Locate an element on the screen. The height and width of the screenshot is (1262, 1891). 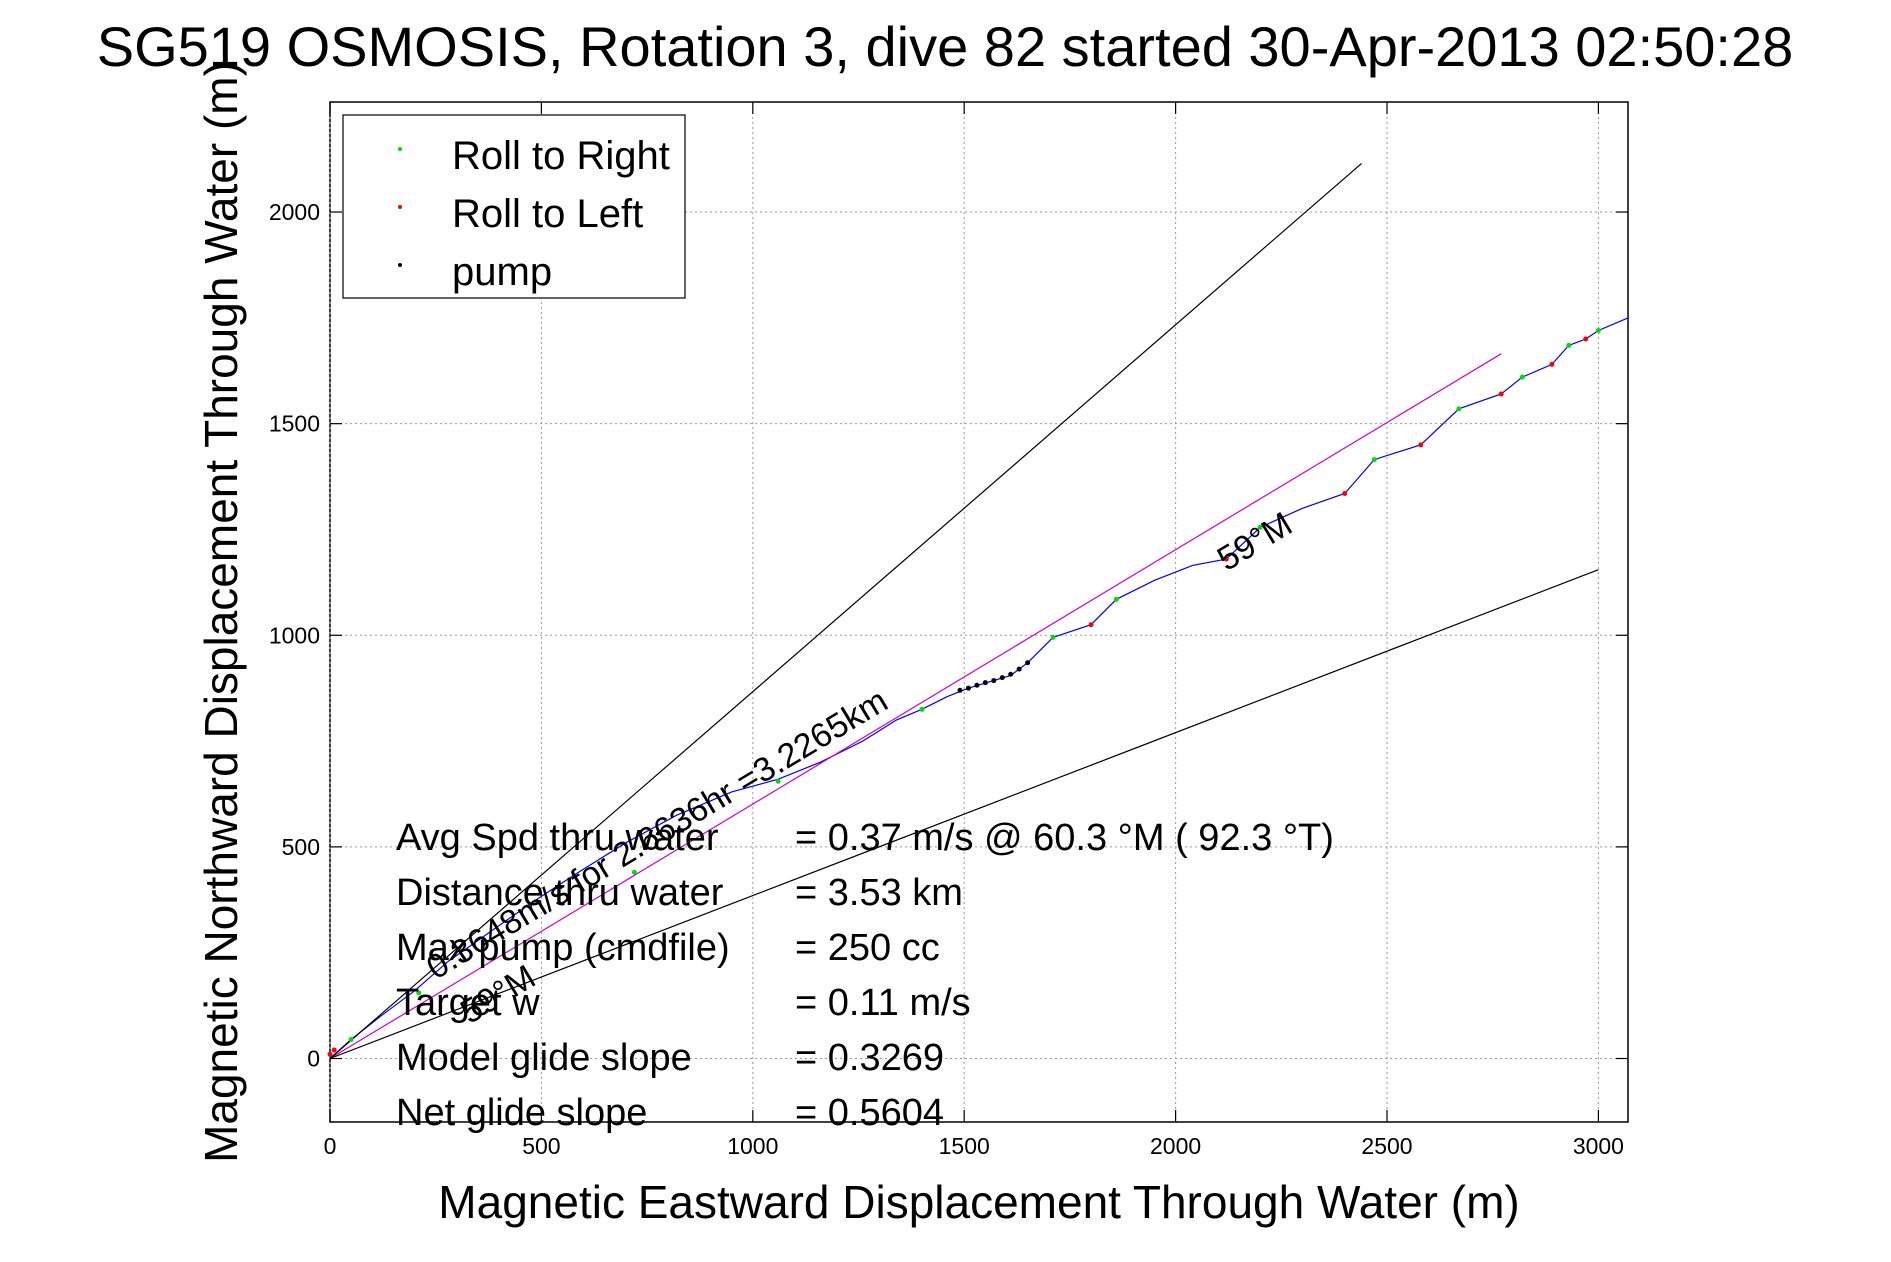
stat-value: = 0.5604 is located at coordinates (869, 1113).